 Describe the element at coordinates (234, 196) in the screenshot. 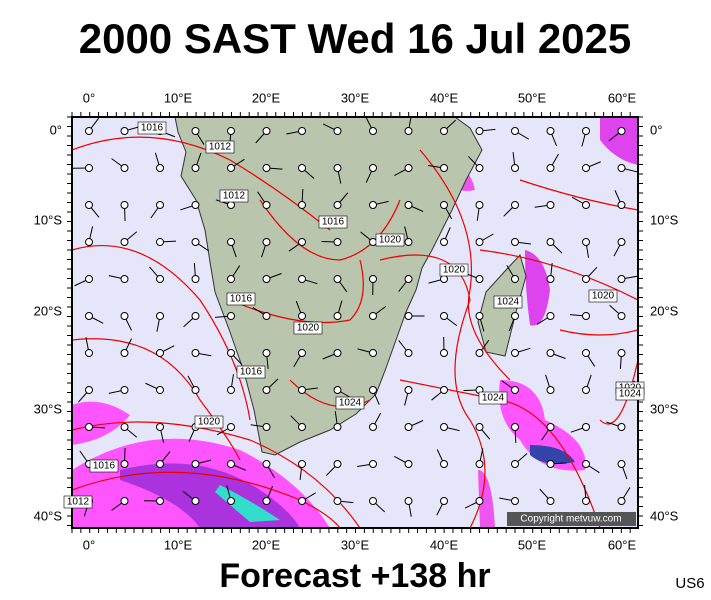

I see `isobar-label: 1012` at that location.